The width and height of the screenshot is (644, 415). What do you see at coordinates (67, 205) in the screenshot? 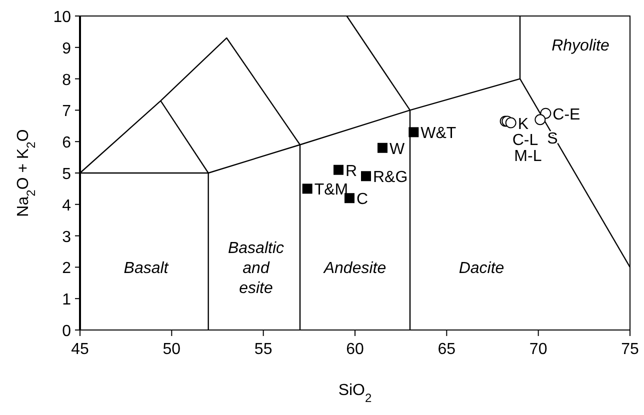
I see `y-tick-label: 4` at bounding box center [67, 205].